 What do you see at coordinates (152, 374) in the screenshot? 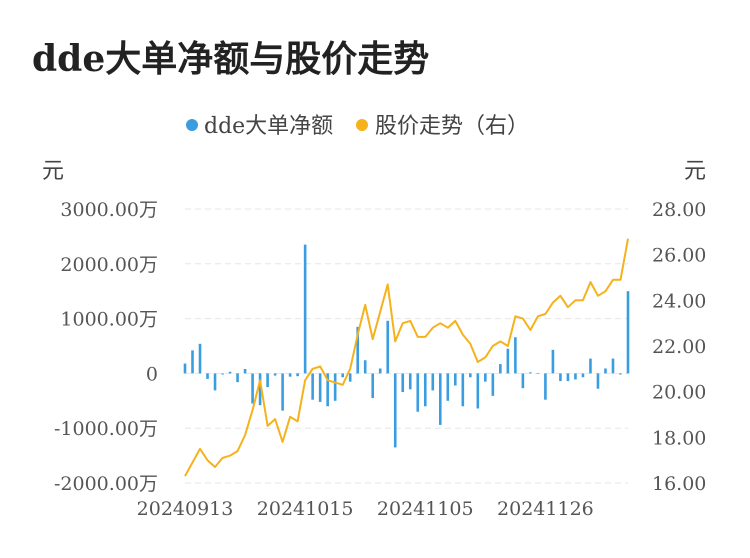
I see `left-tick-label: 0` at bounding box center [152, 374].